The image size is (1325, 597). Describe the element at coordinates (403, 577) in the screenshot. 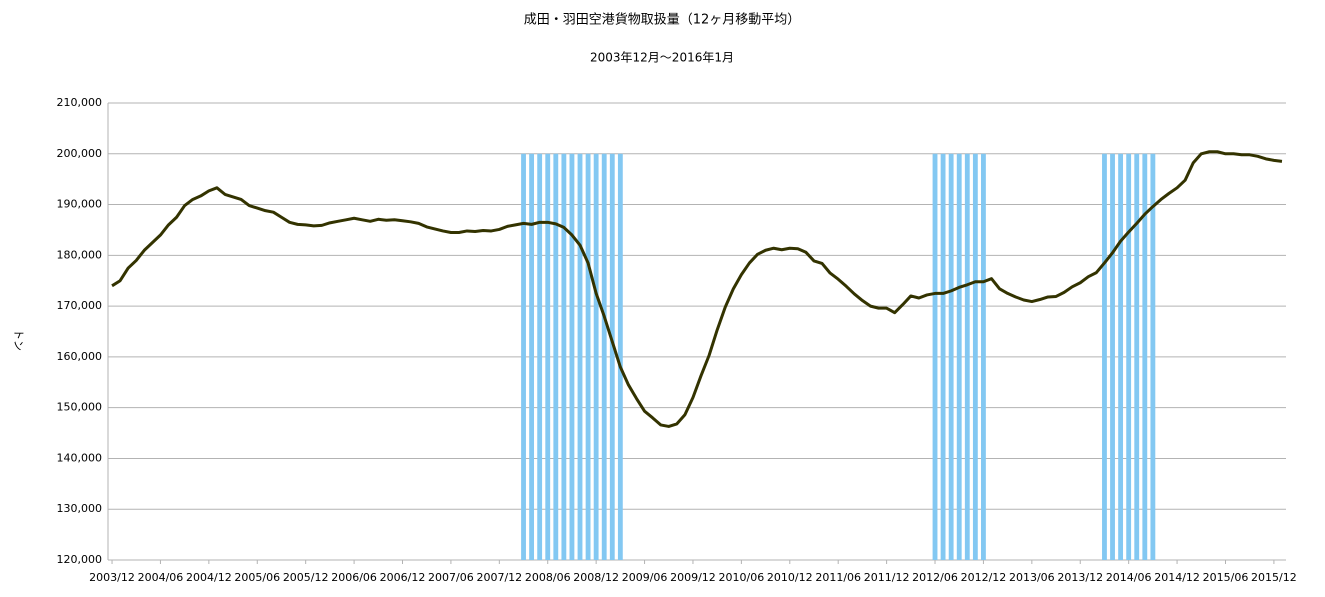

I see `x-tick-label: 2006/12` at that location.